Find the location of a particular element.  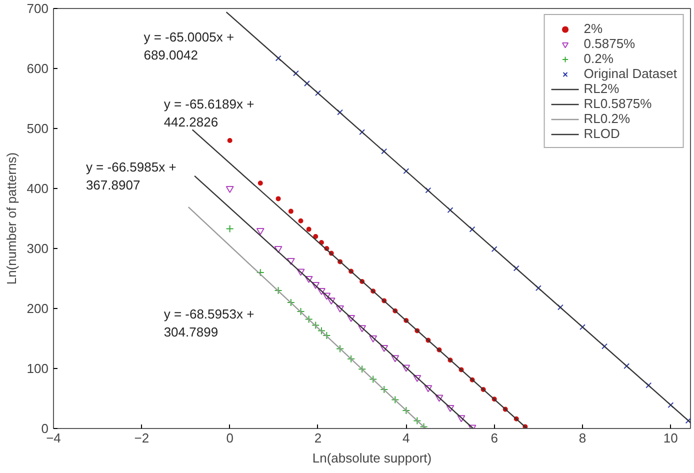

legend-label: RL0.5875% is located at coordinates (618, 103).